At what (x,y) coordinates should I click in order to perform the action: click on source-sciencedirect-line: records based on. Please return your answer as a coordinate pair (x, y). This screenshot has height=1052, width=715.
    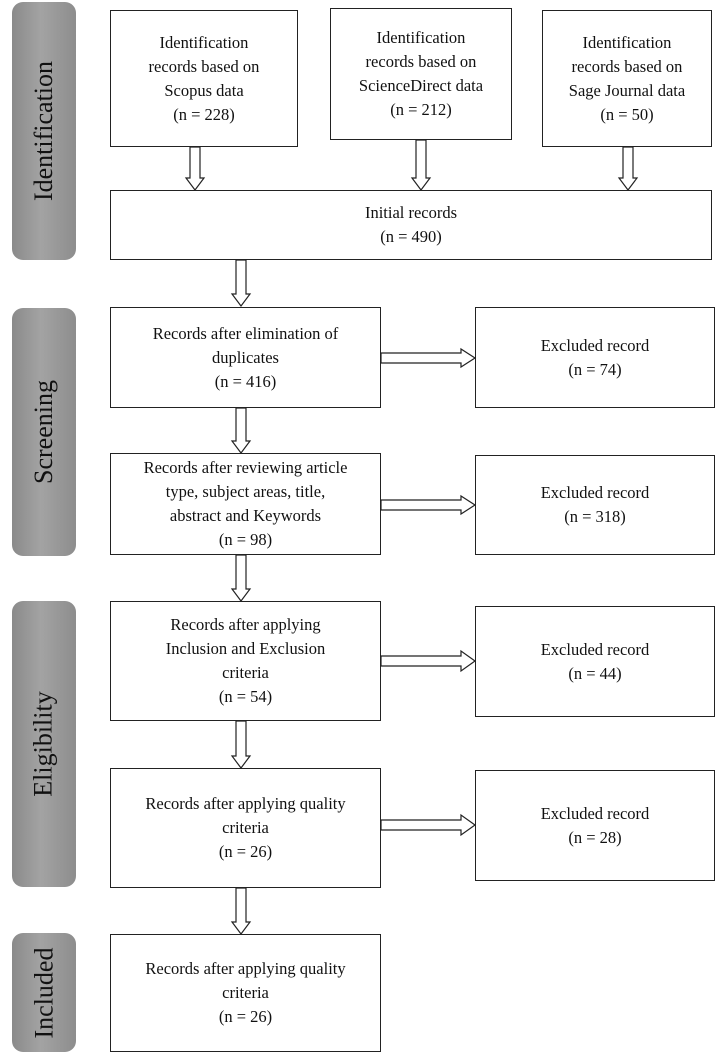
    Looking at the image, I should click on (421, 61).